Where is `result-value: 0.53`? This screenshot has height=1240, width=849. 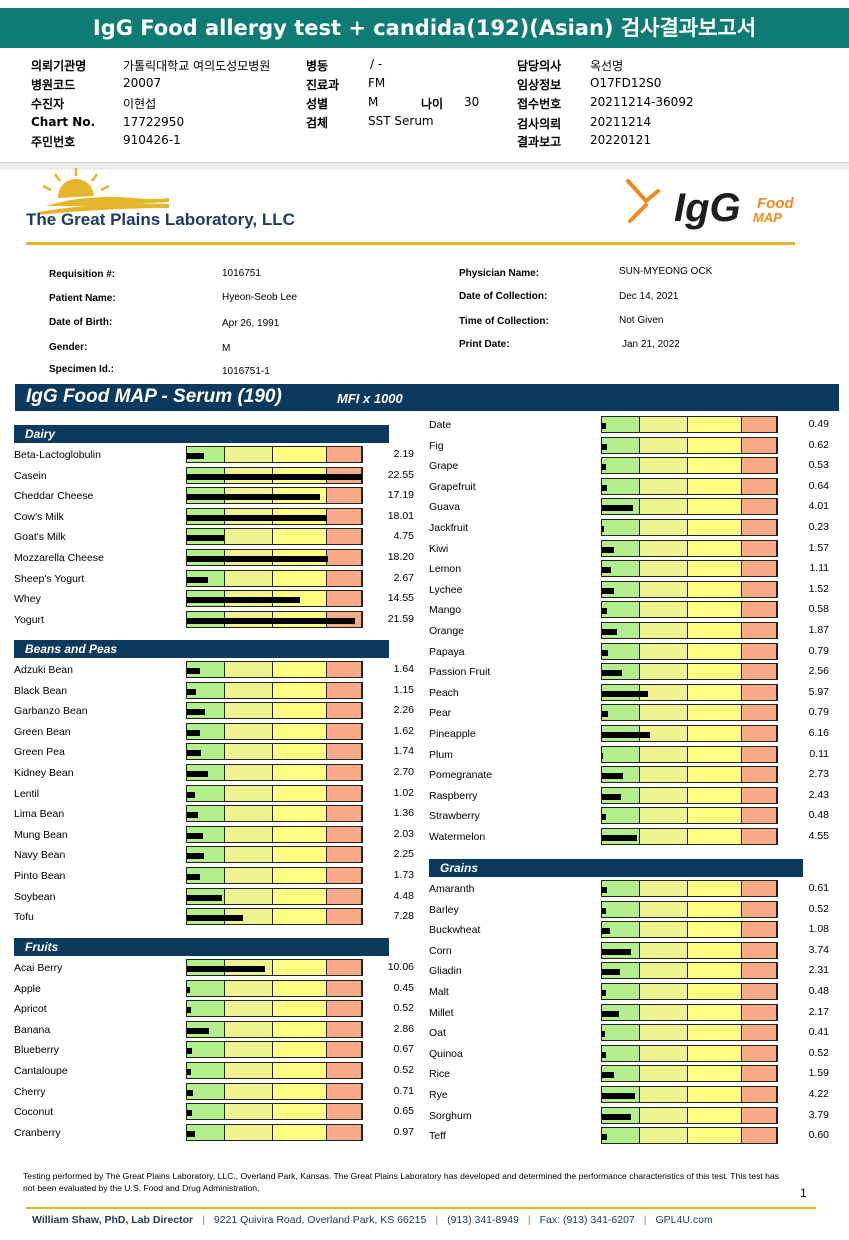
result-value: 0.53 is located at coordinates (818, 465).